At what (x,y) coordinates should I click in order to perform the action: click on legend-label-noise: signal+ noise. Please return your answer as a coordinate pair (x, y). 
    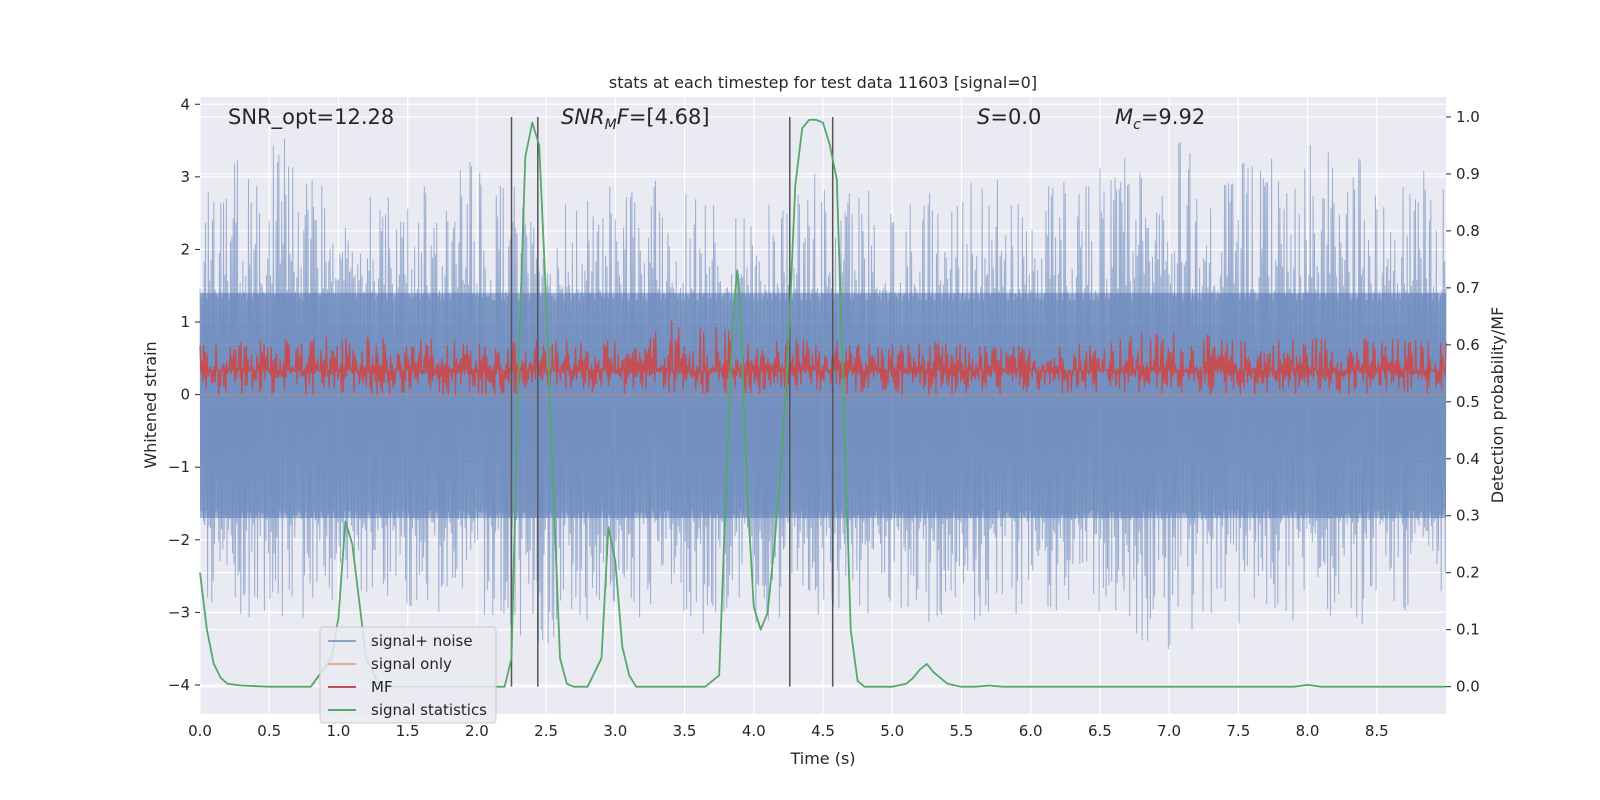
    Looking at the image, I should click on (422, 641).